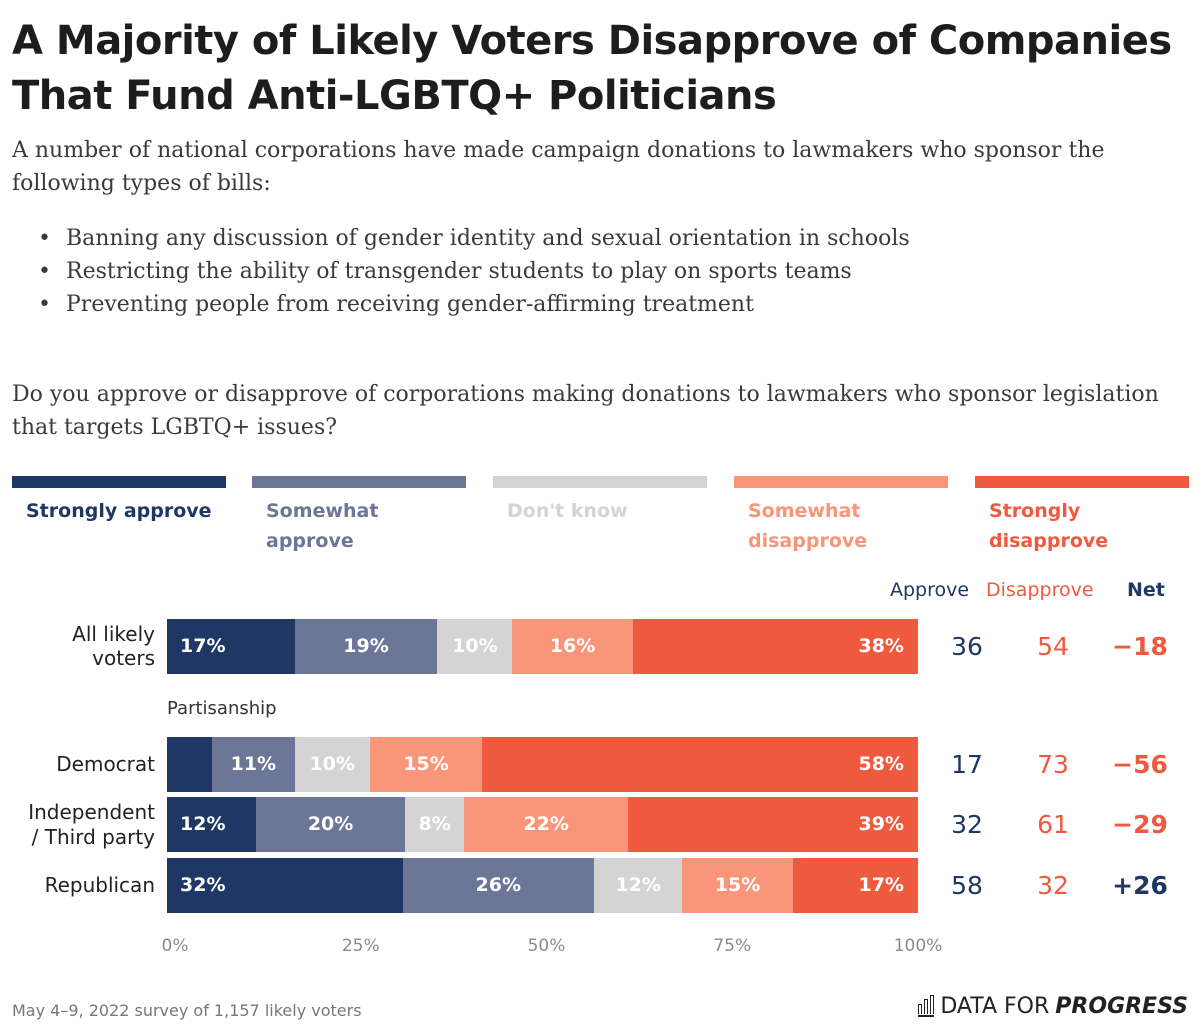 The height and width of the screenshot is (1030, 1200). What do you see at coordinates (113, 634) in the screenshot?
I see `row-label: All likely` at bounding box center [113, 634].